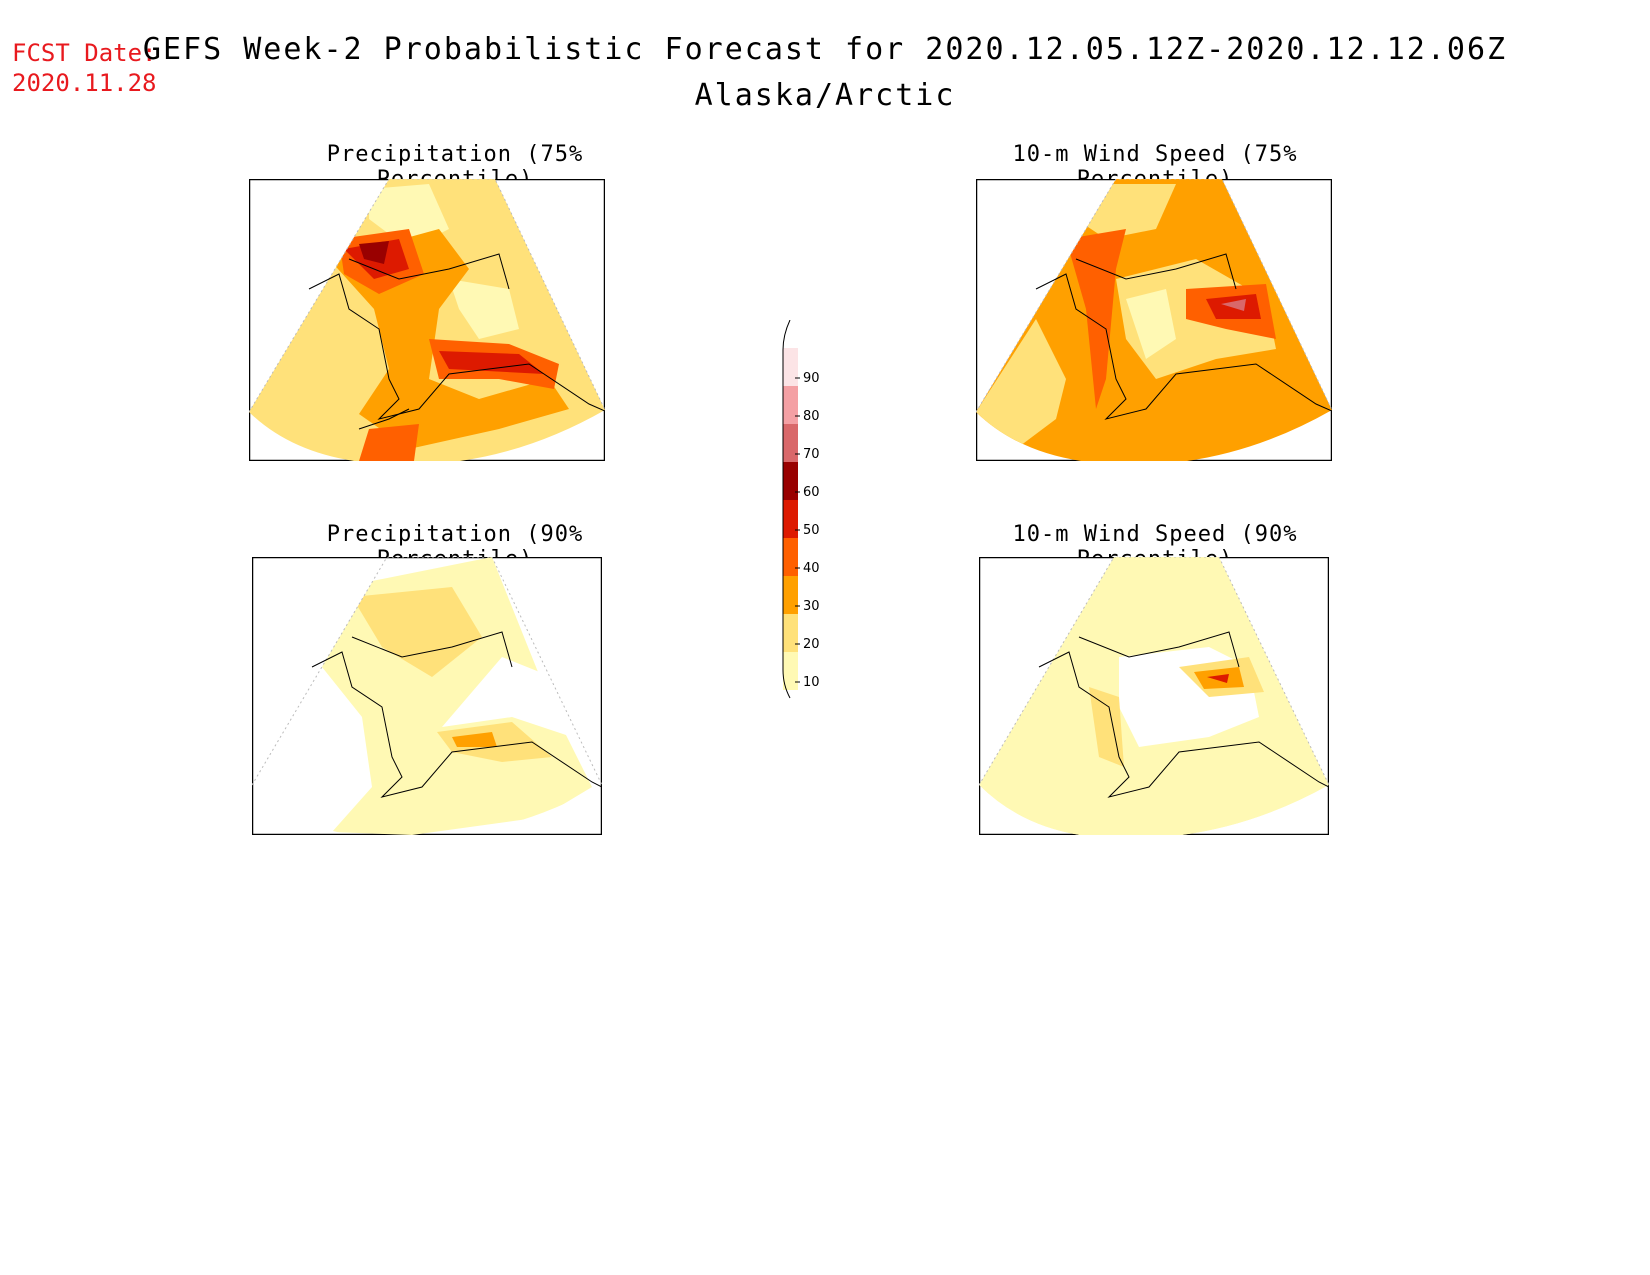  Describe the element at coordinates (811, 530) in the screenshot. I see `colorbar-label: 50` at that location.